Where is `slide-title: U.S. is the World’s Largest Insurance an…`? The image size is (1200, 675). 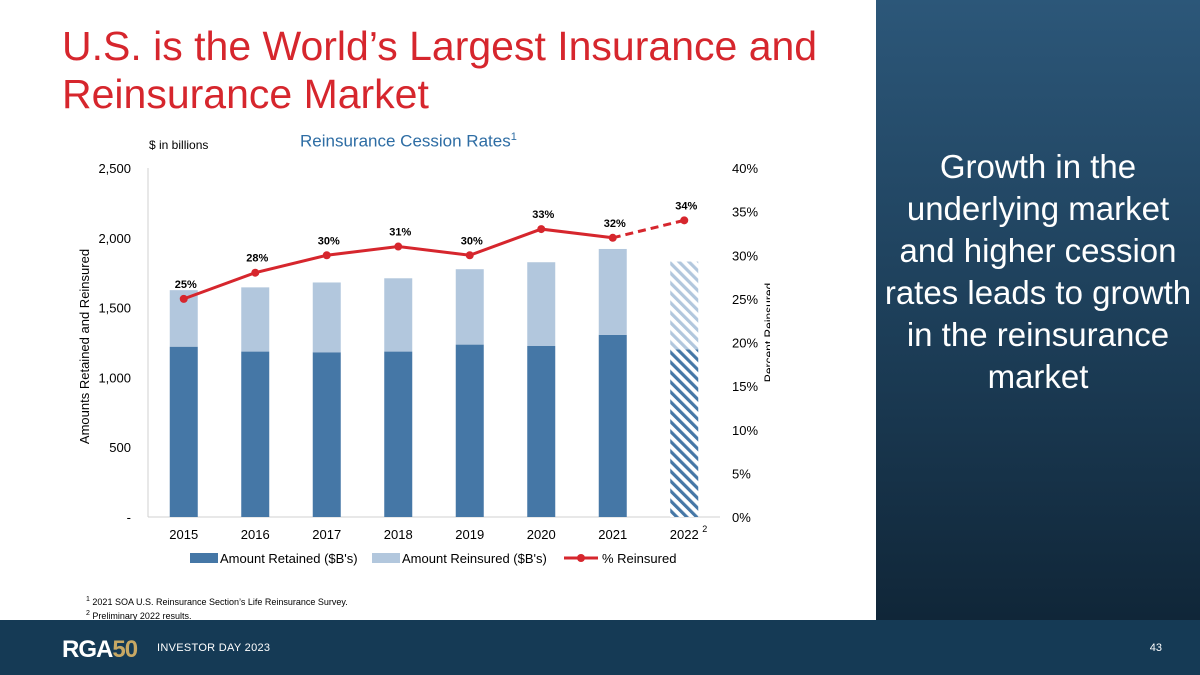 slide-title: U.S. is the World’s Largest Insurance an… is located at coordinates (440, 70).